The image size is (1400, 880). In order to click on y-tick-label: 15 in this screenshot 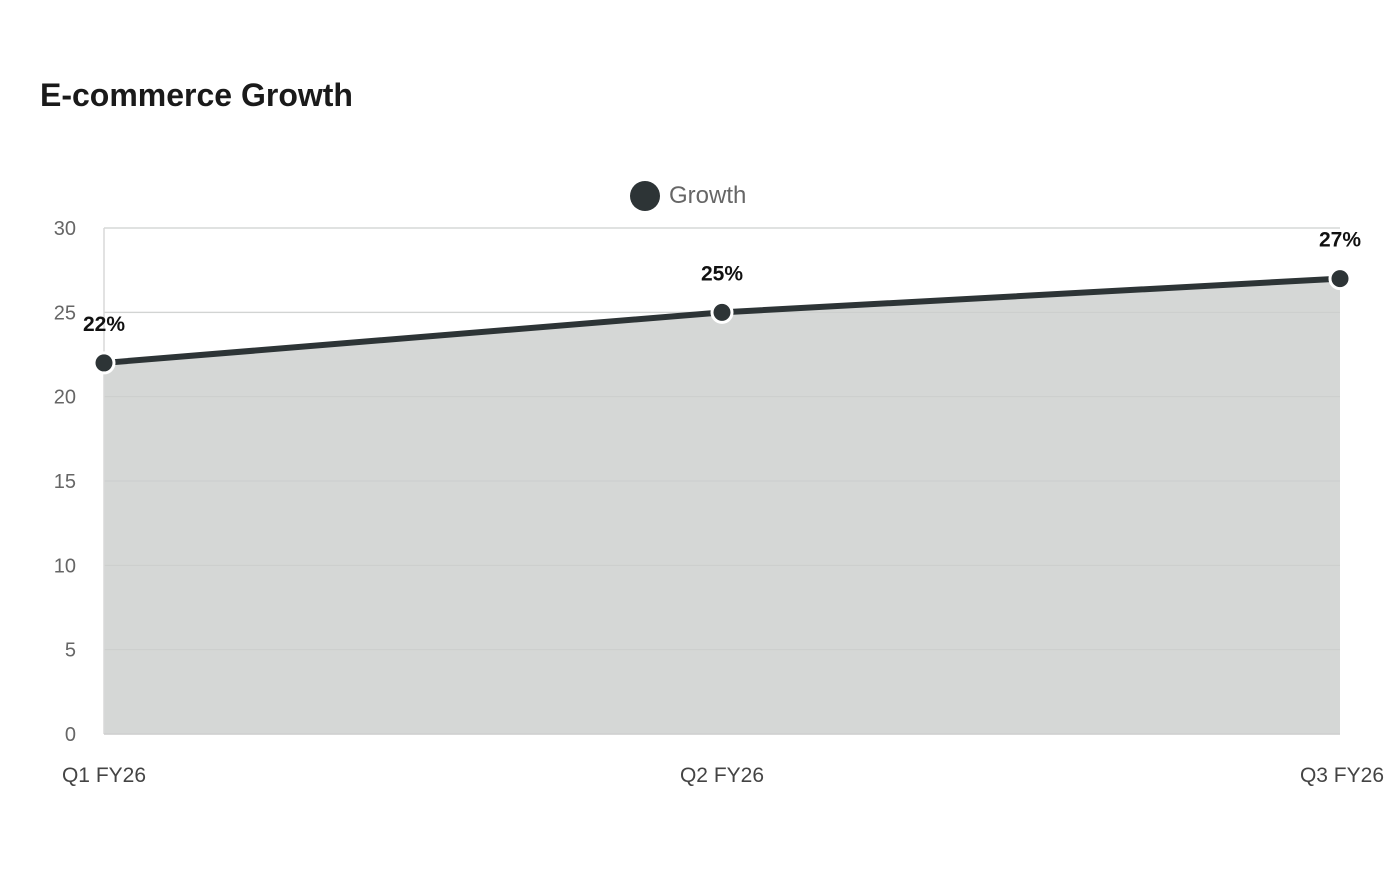, I will do `click(65, 482)`.